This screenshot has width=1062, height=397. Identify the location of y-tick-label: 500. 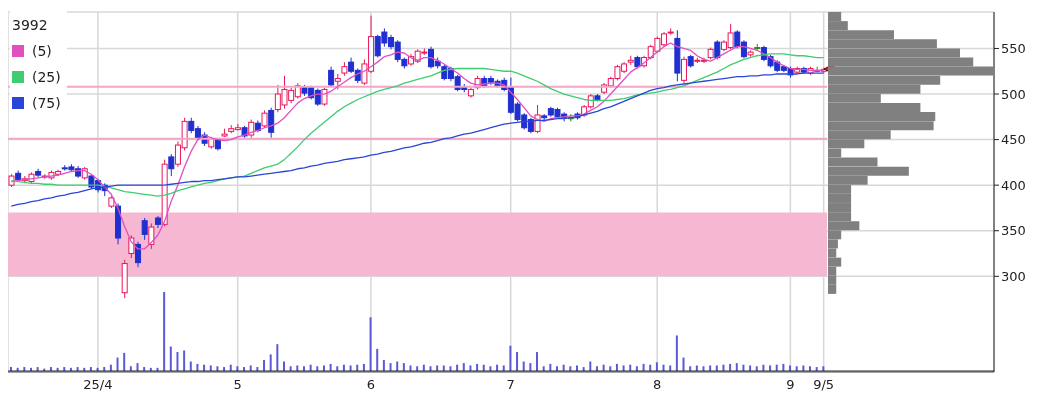
(1013, 94).